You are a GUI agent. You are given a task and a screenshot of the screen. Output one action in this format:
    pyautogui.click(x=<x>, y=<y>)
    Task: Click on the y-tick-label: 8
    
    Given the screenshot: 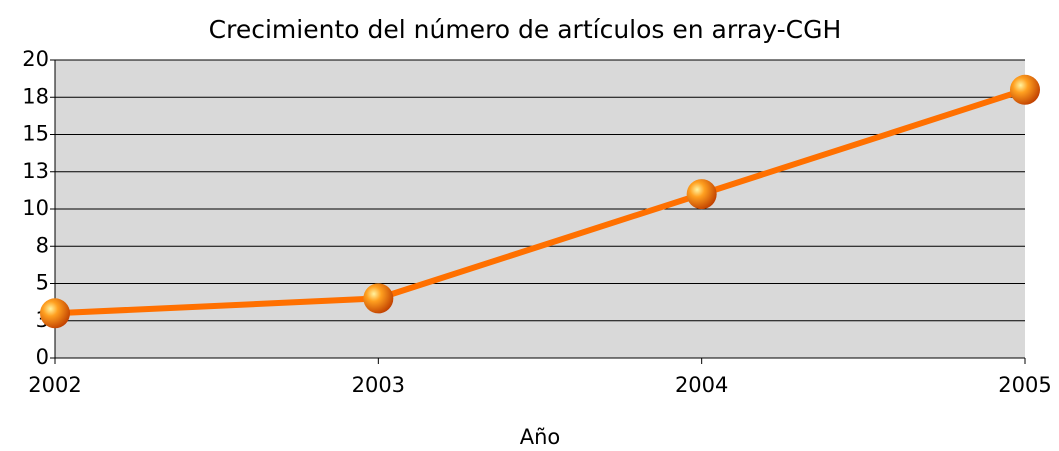 What is the action you would take?
    pyautogui.click(x=42, y=245)
    